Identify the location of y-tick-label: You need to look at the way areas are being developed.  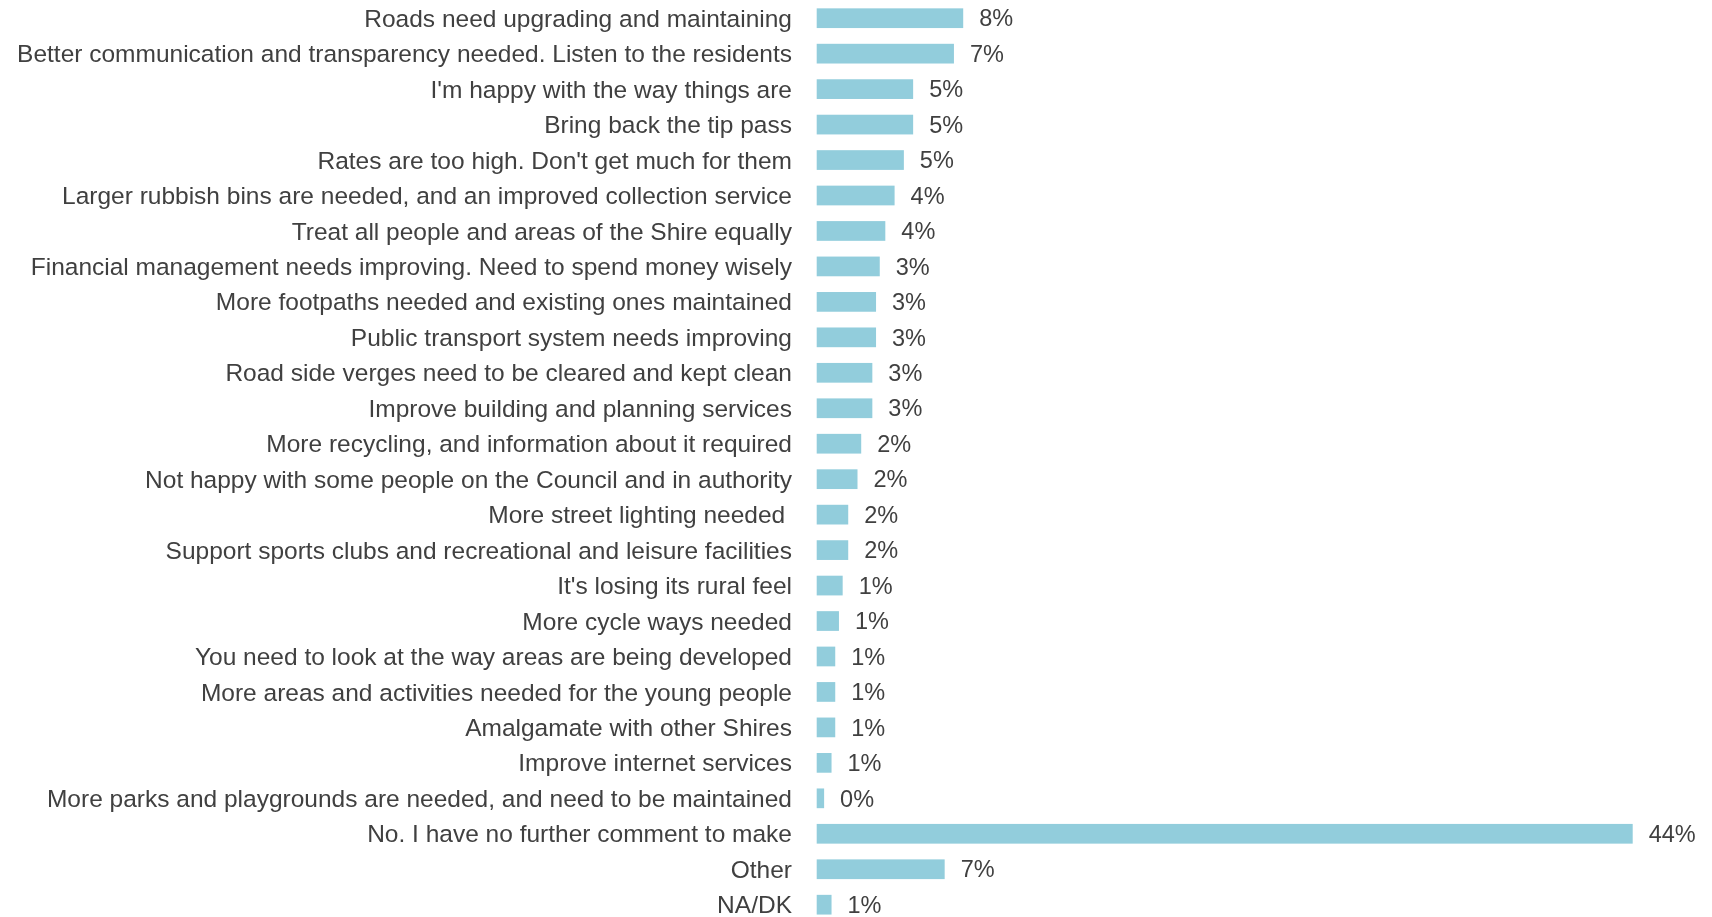
(493, 657).